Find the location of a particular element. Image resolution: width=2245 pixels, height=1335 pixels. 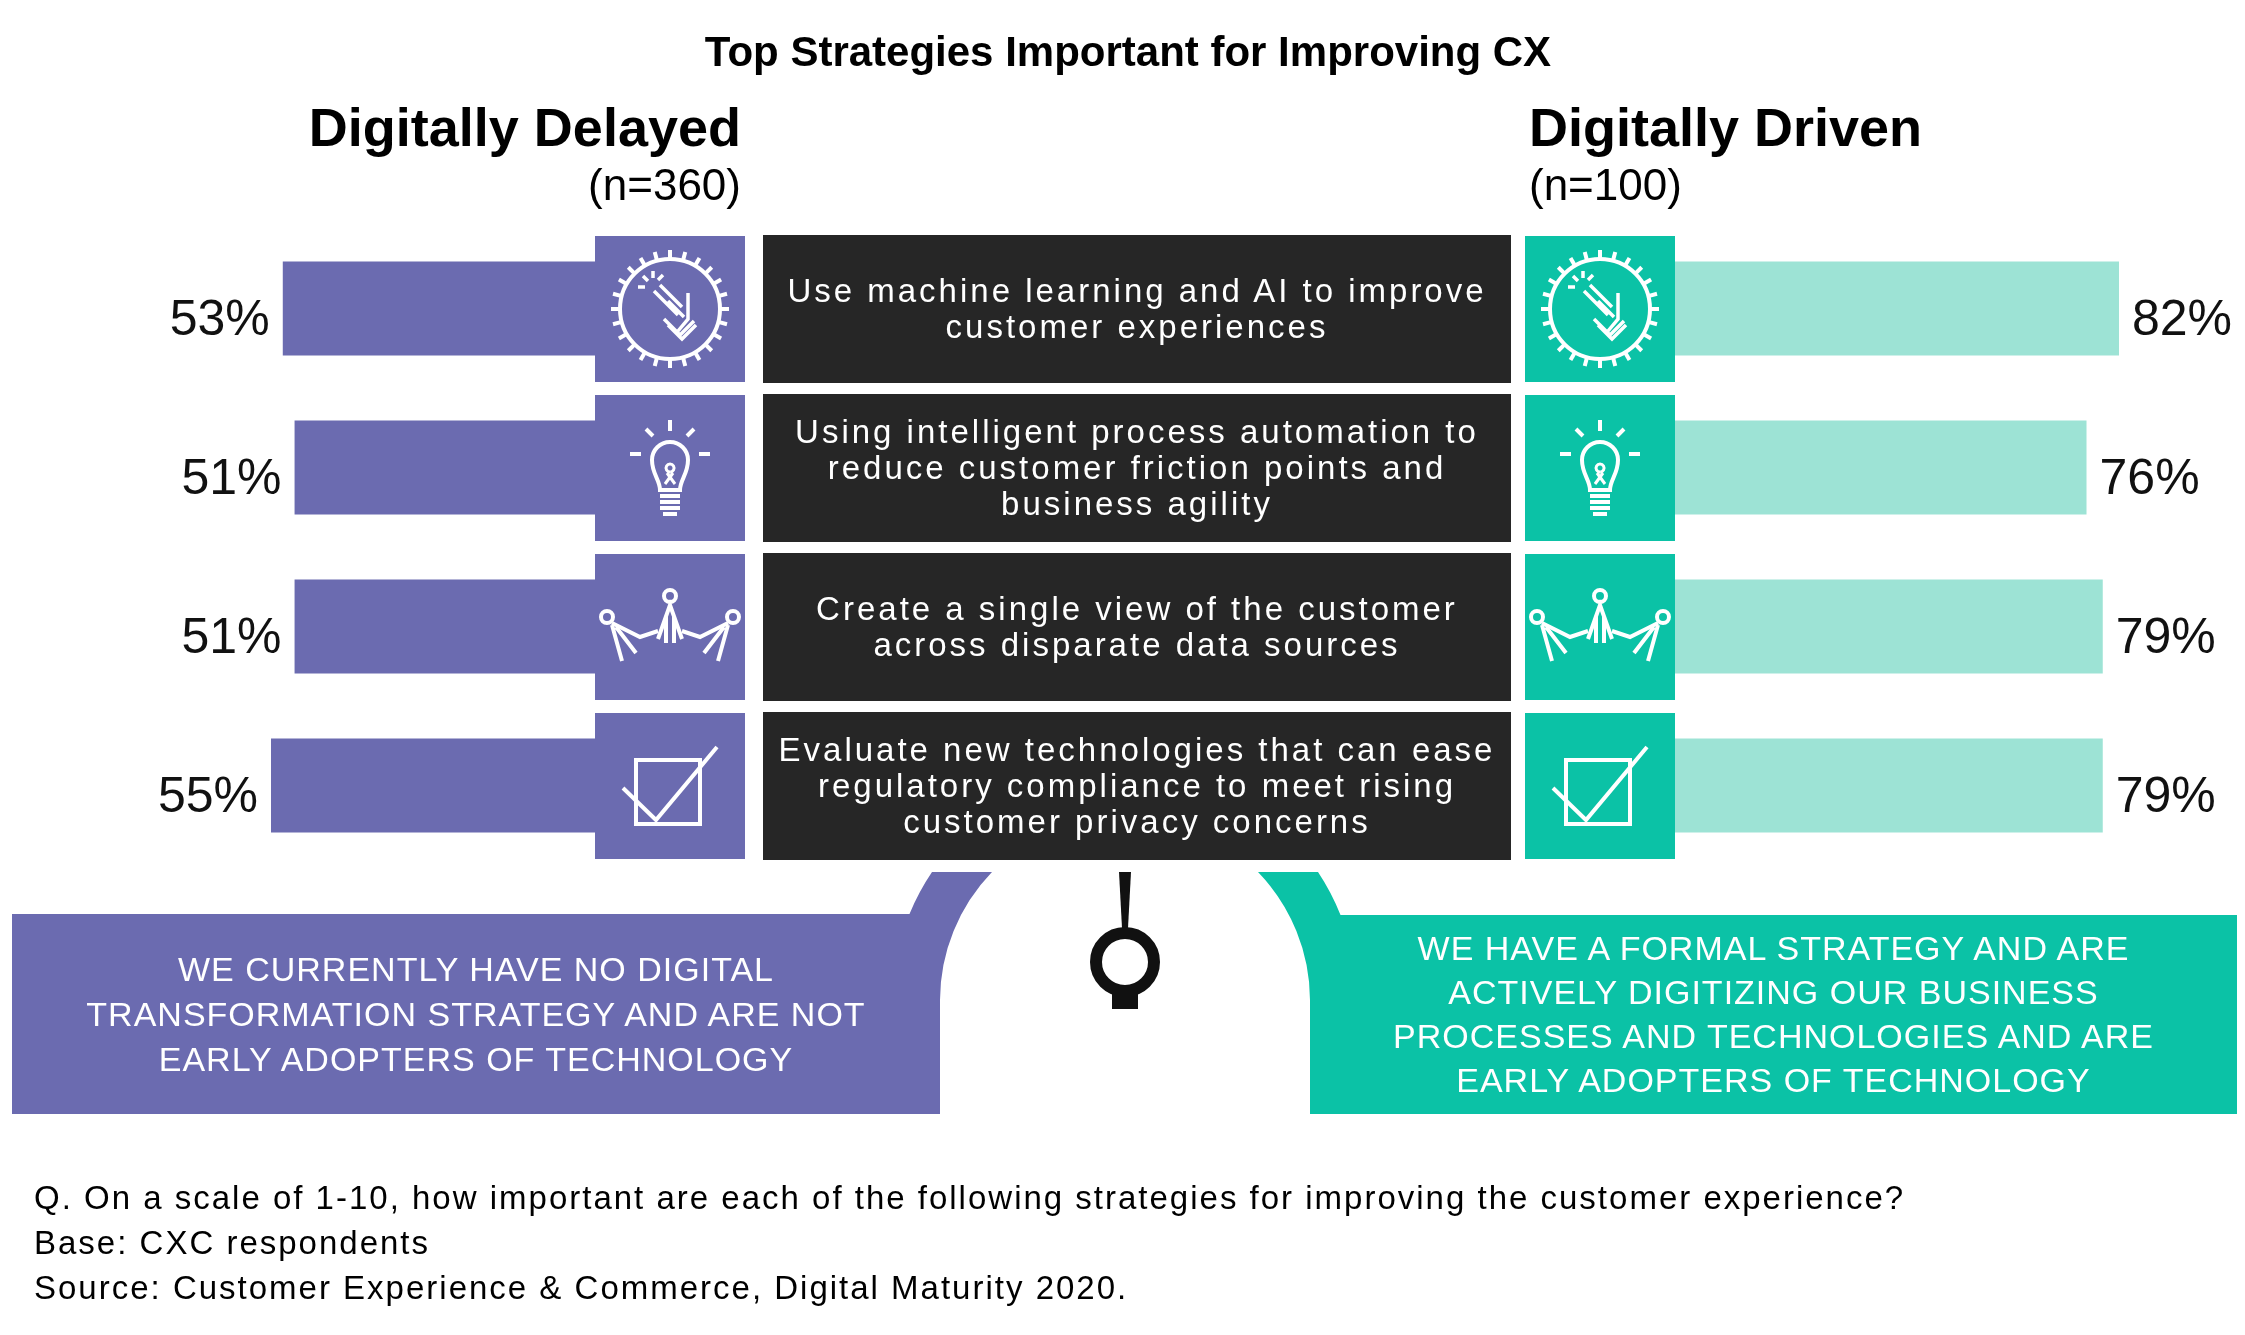

label-box: Using intelligent process automation to reduce customer friction points and business agility is located at coordinates (1137, 467).